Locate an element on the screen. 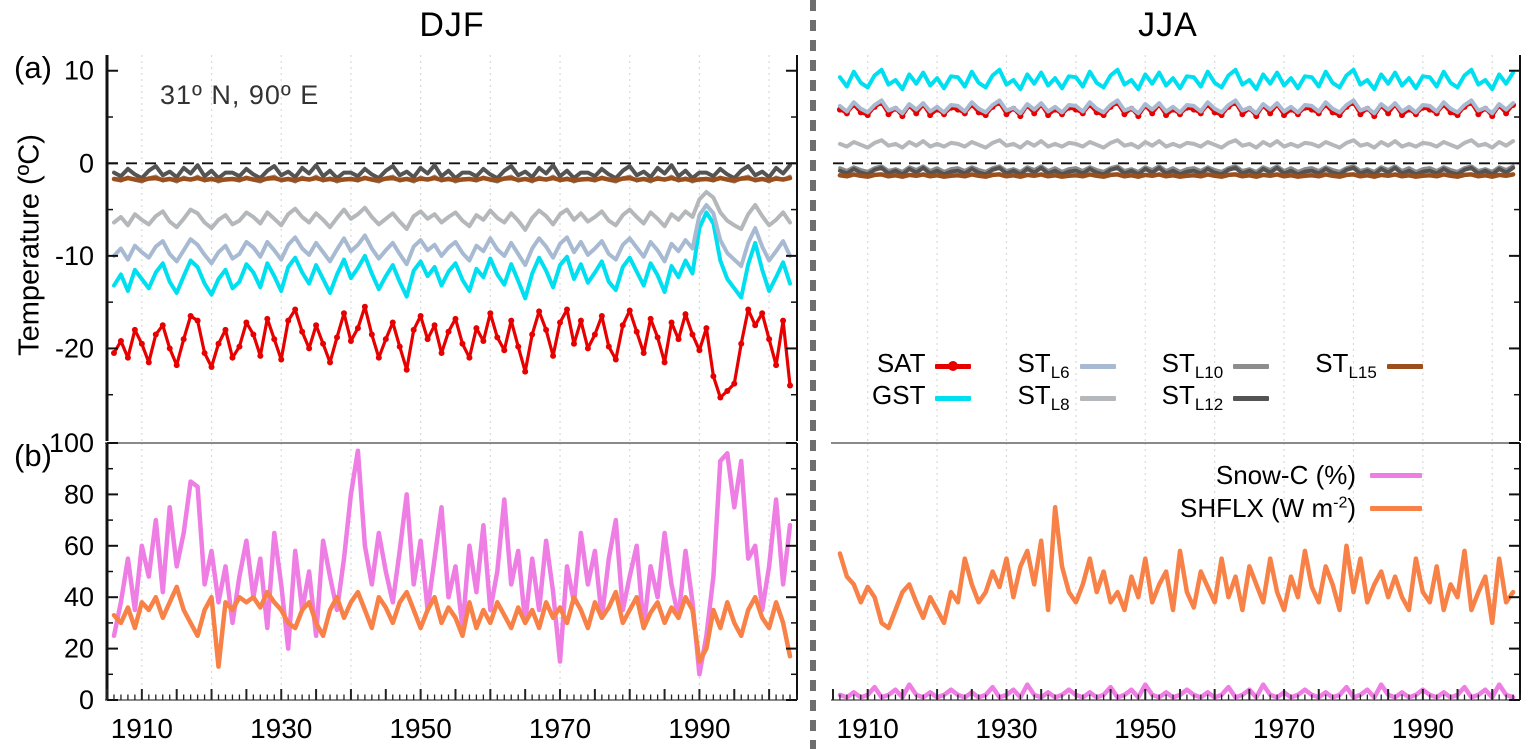 The image size is (1534, 749). legend-label-st-l15: STL15 is located at coordinates (1346, 365).